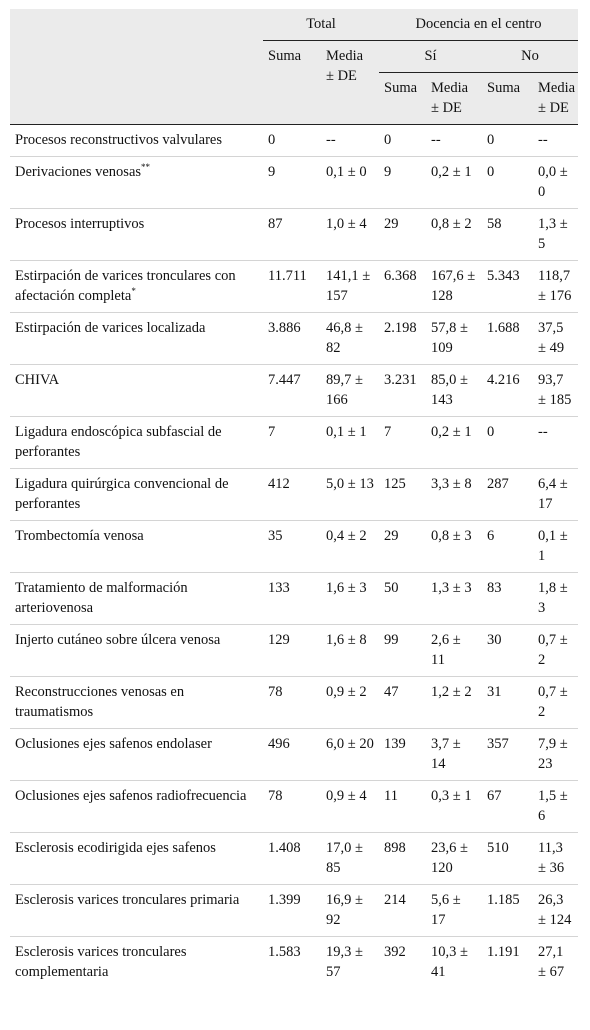  I want to click on procedure-label: Trombectomía venosa, so click(79, 536).